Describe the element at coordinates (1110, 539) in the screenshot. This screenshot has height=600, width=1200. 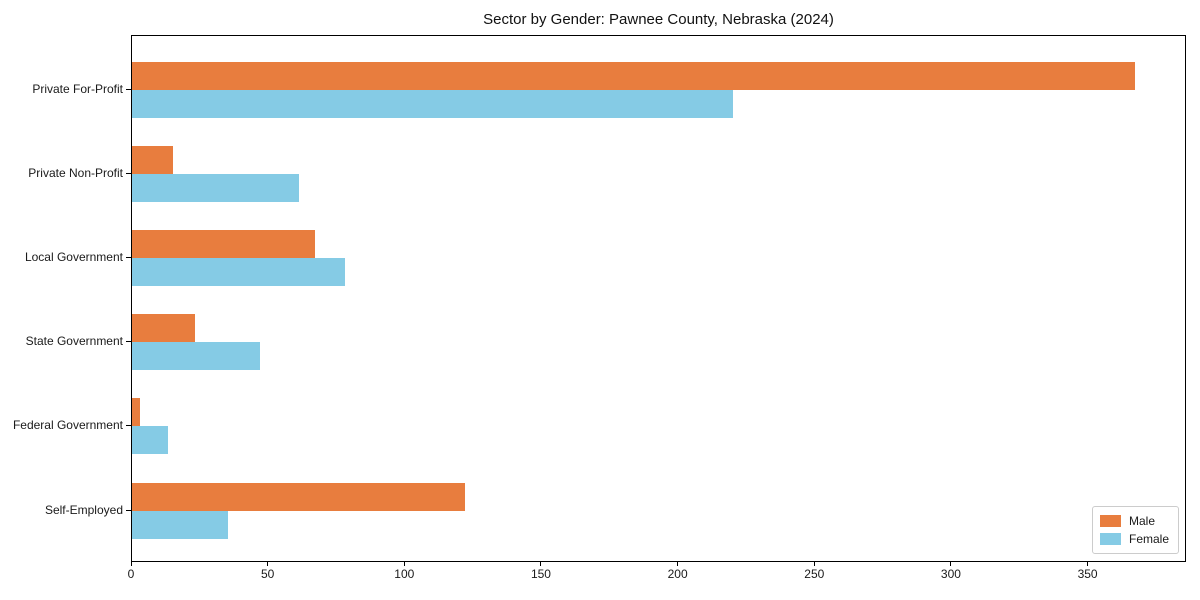
I see `legend-swatch-female` at that location.